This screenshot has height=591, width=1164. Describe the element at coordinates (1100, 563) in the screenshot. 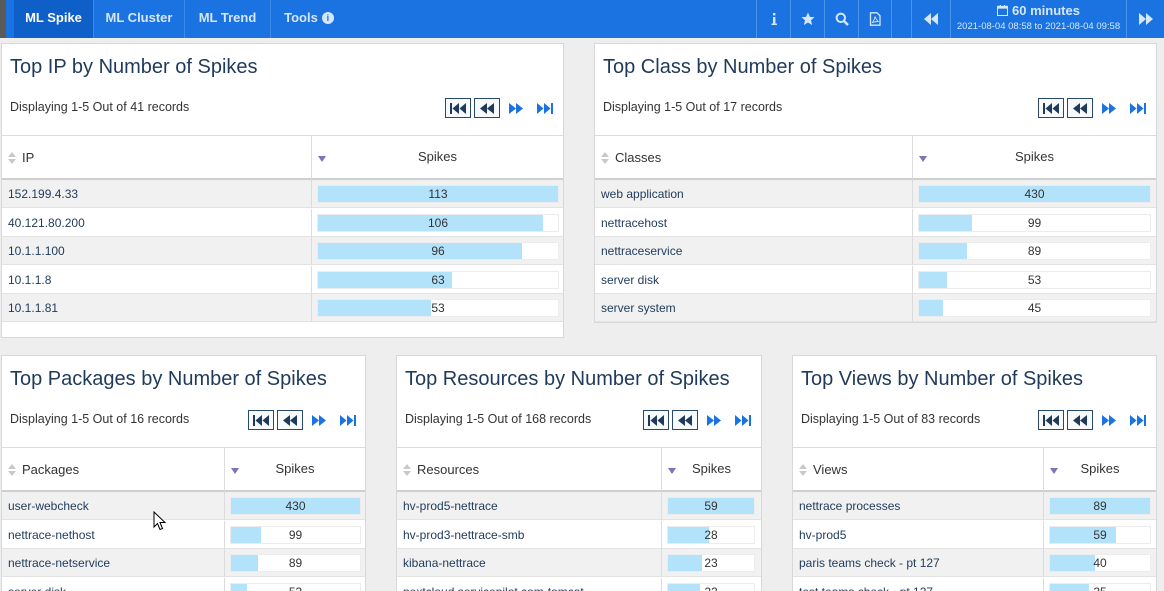

I see `spike-value: 40` at that location.